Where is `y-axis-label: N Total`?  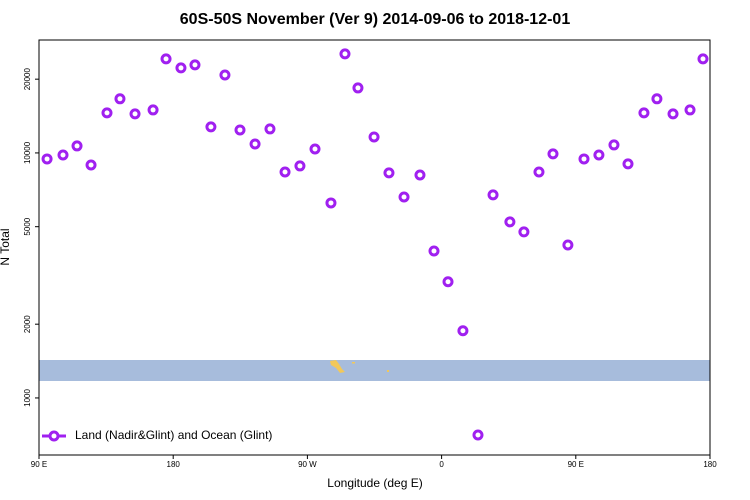
y-axis-label: N Total is located at coordinates (6, 246).